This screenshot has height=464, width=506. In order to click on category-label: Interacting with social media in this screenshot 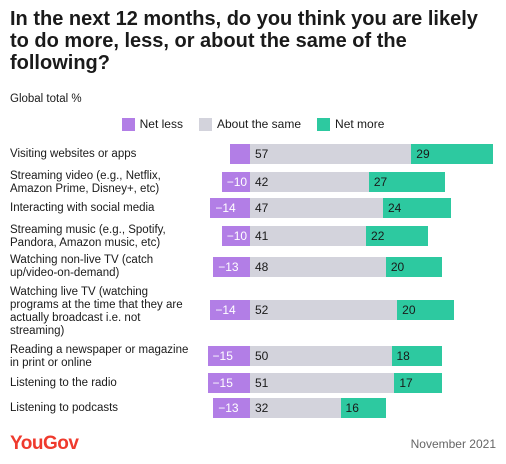, I will do `click(82, 208)`.